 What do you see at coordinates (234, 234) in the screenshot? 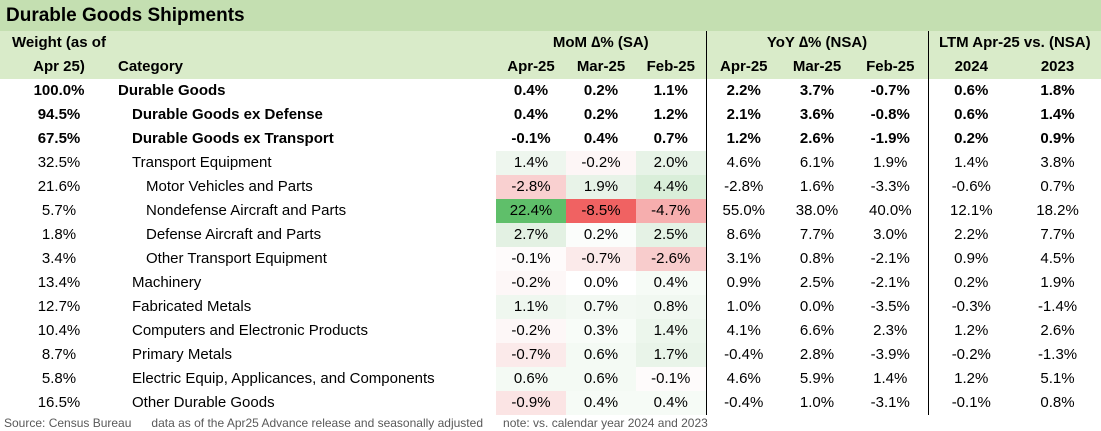
I see `category-cell: Defense Aircraft and Parts` at bounding box center [234, 234].